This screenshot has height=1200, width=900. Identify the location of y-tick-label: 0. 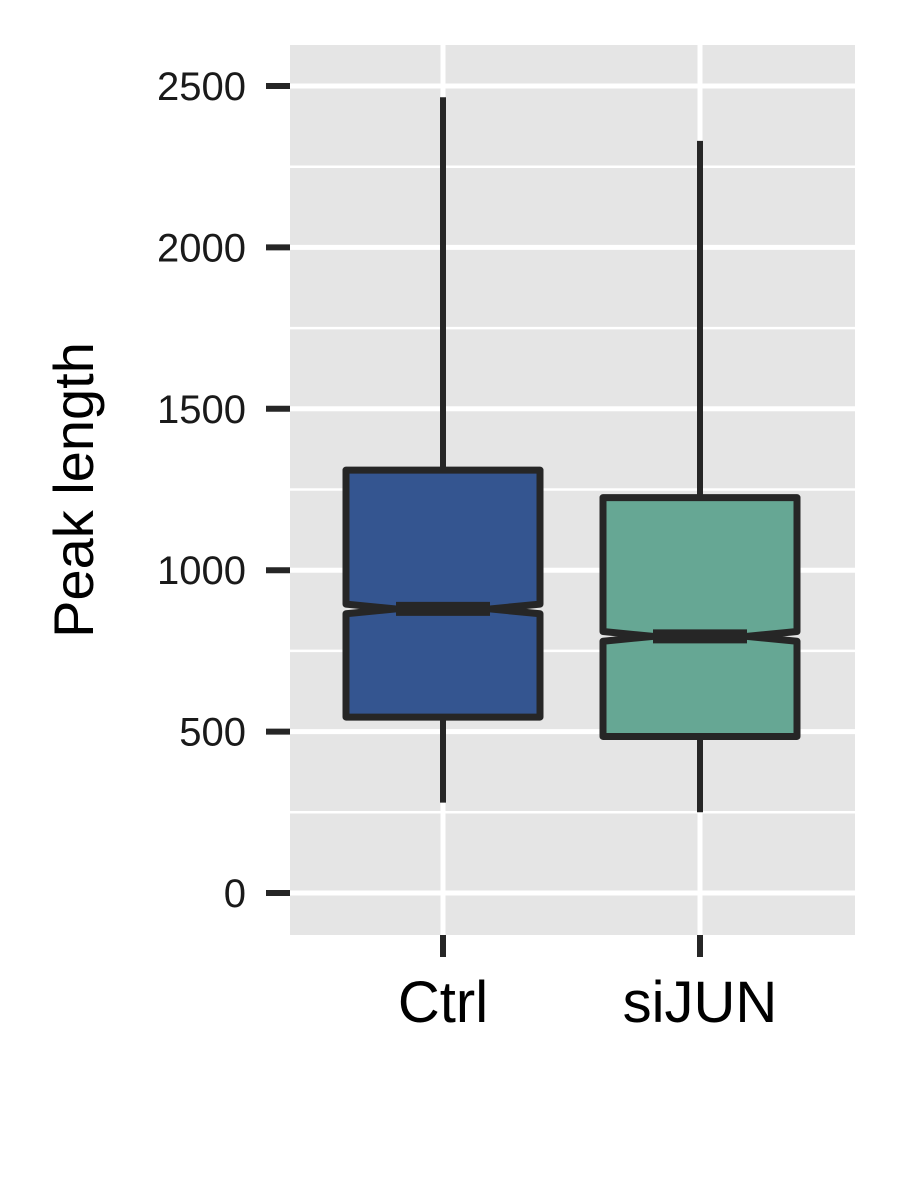
(235, 894).